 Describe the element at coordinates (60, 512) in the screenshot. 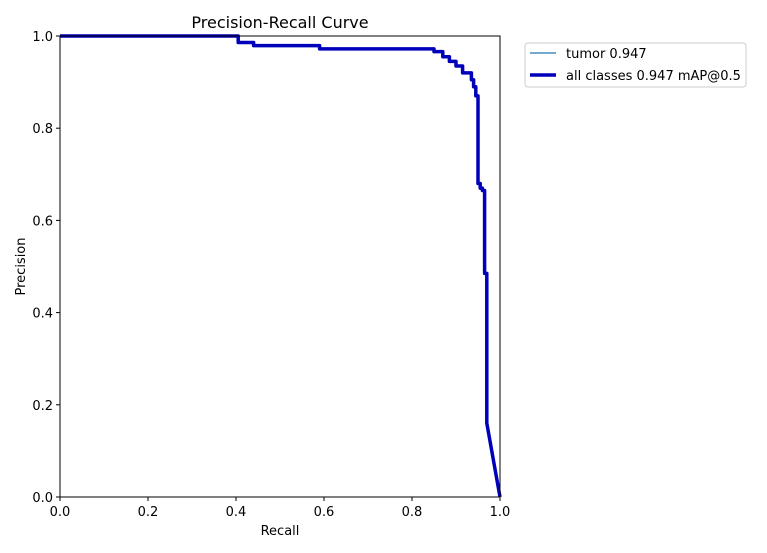

I see `x-tick-label: 0.0` at that location.